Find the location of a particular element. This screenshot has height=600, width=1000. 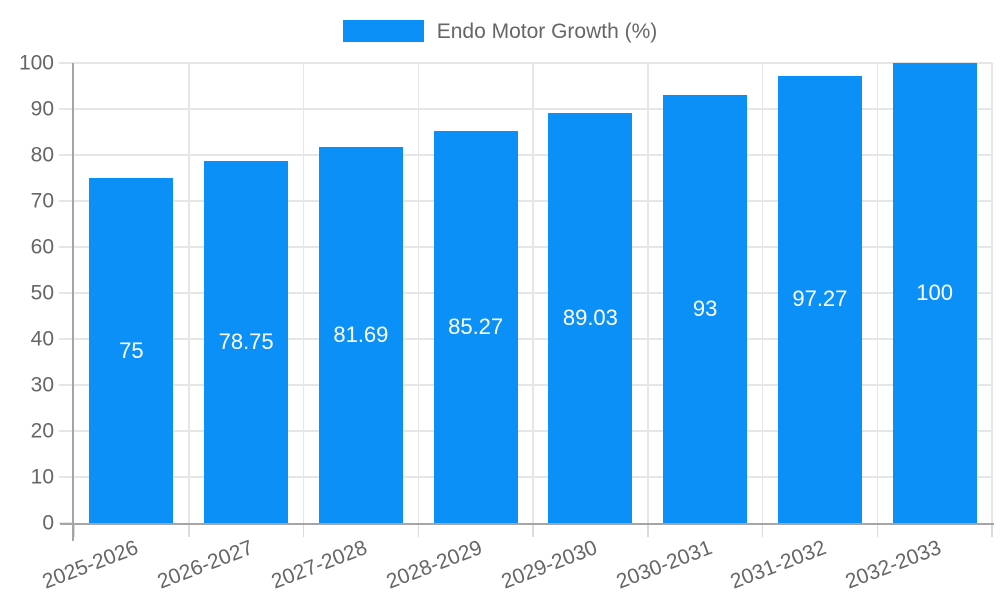

bar-2027-2028 is located at coordinates (360, 335).